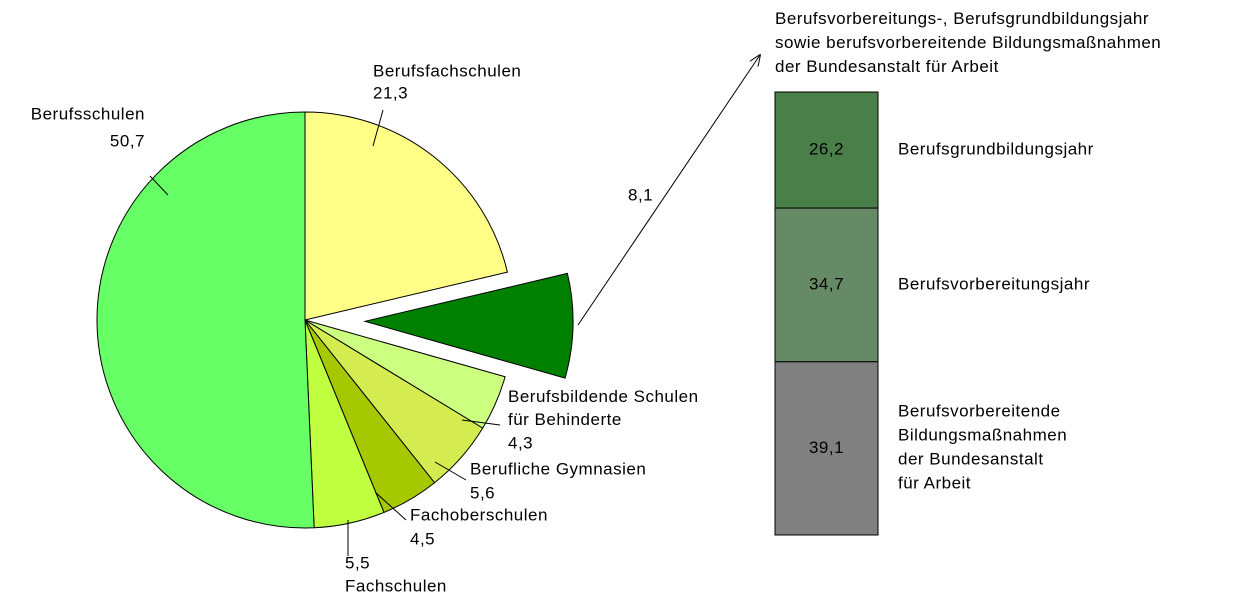 The height and width of the screenshot is (598, 1247). Describe the element at coordinates (640, 194) in the screenshot. I see `slice-value-label: 8,1` at that location.